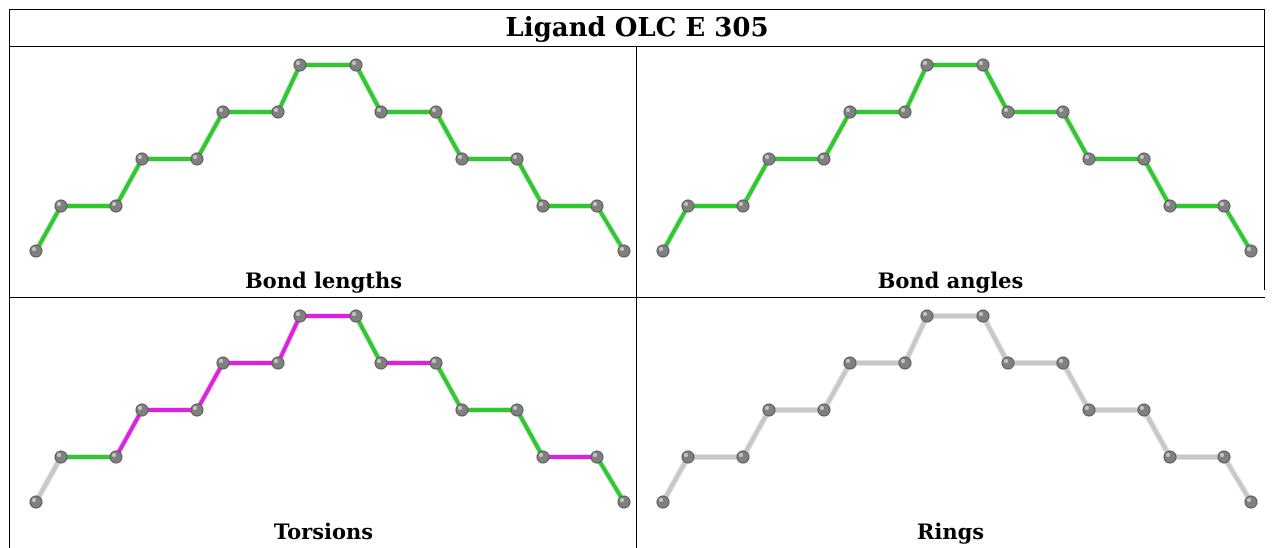 The height and width of the screenshot is (548, 1275). What do you see at coordinates (637, 46) in the screenshot?
I see `title-divider` at bounding box center [637, 46].